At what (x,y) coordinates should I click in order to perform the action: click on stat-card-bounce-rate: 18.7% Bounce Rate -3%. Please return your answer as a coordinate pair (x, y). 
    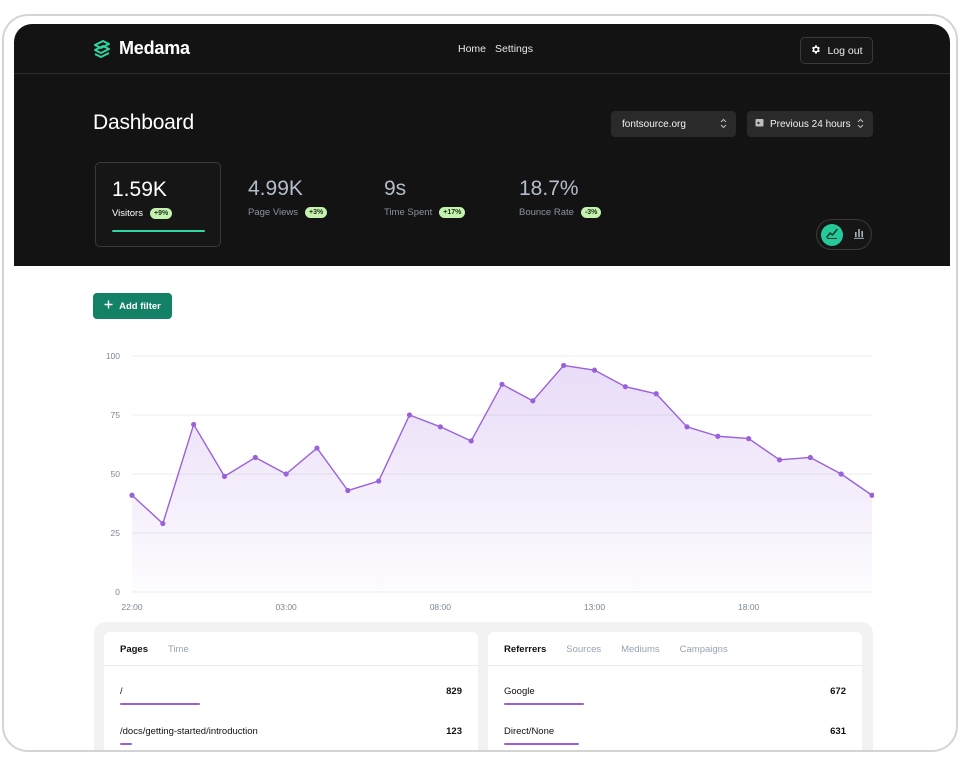
    Looking at the image, I should click on (566, 204).